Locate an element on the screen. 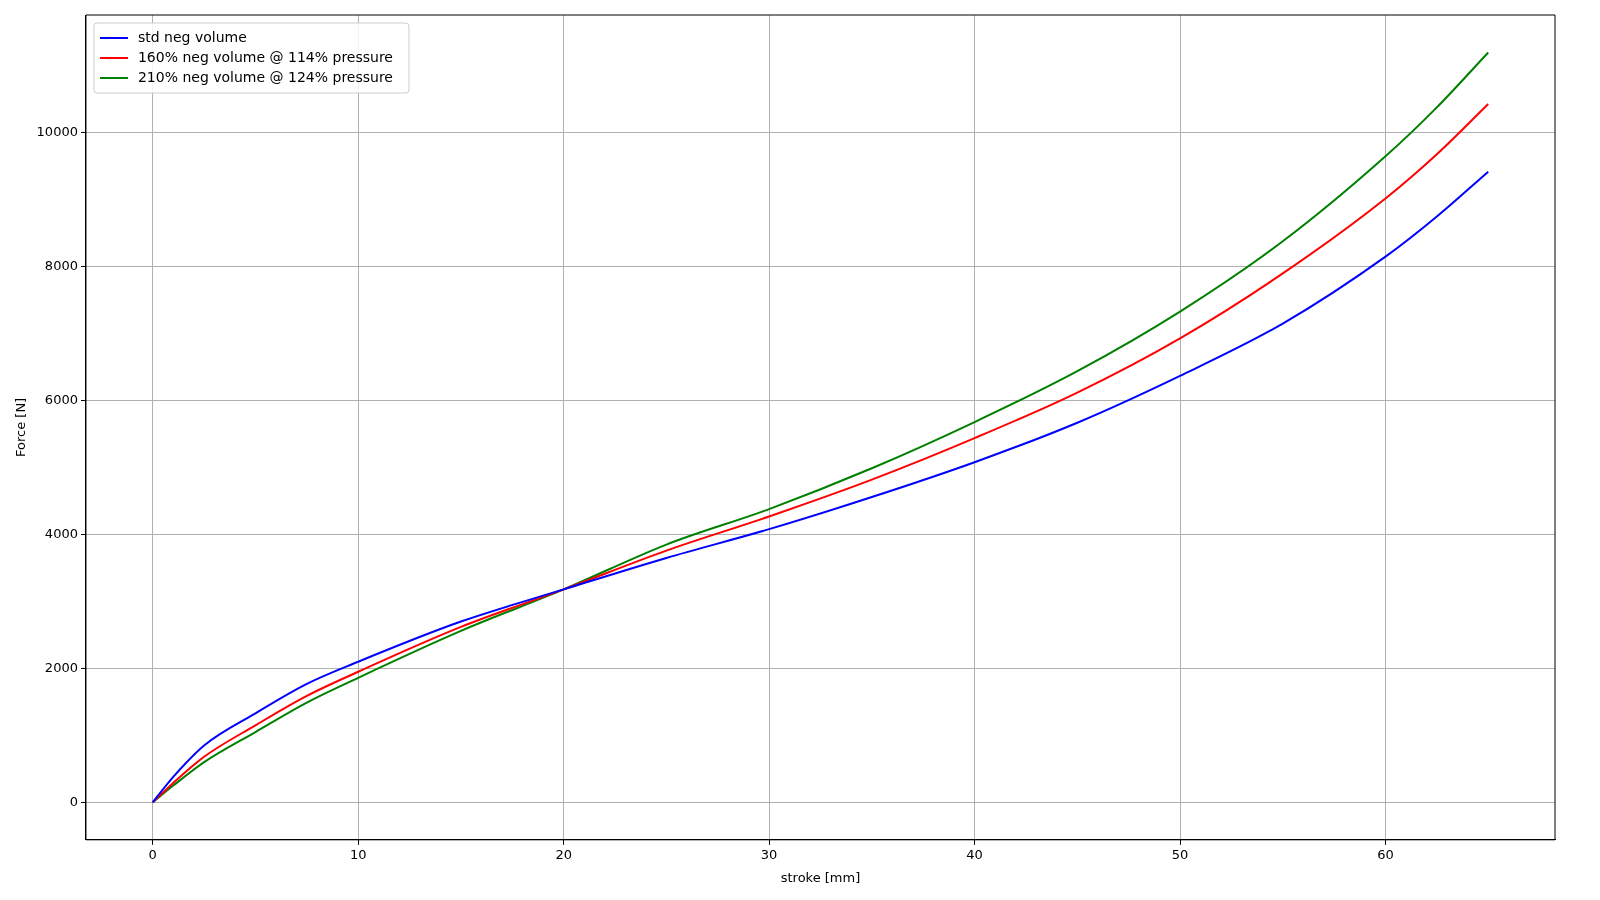 The height and width of the screenshot is (900, 1600). x-tick-label: 50 is located at coordinates (1180, 854).